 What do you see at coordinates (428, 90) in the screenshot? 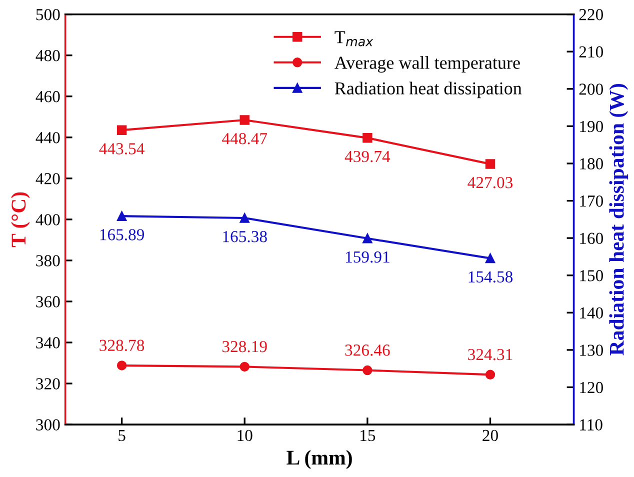
I see `legend-label: Radiation heat dissipation` at bounding box center [428, 90].